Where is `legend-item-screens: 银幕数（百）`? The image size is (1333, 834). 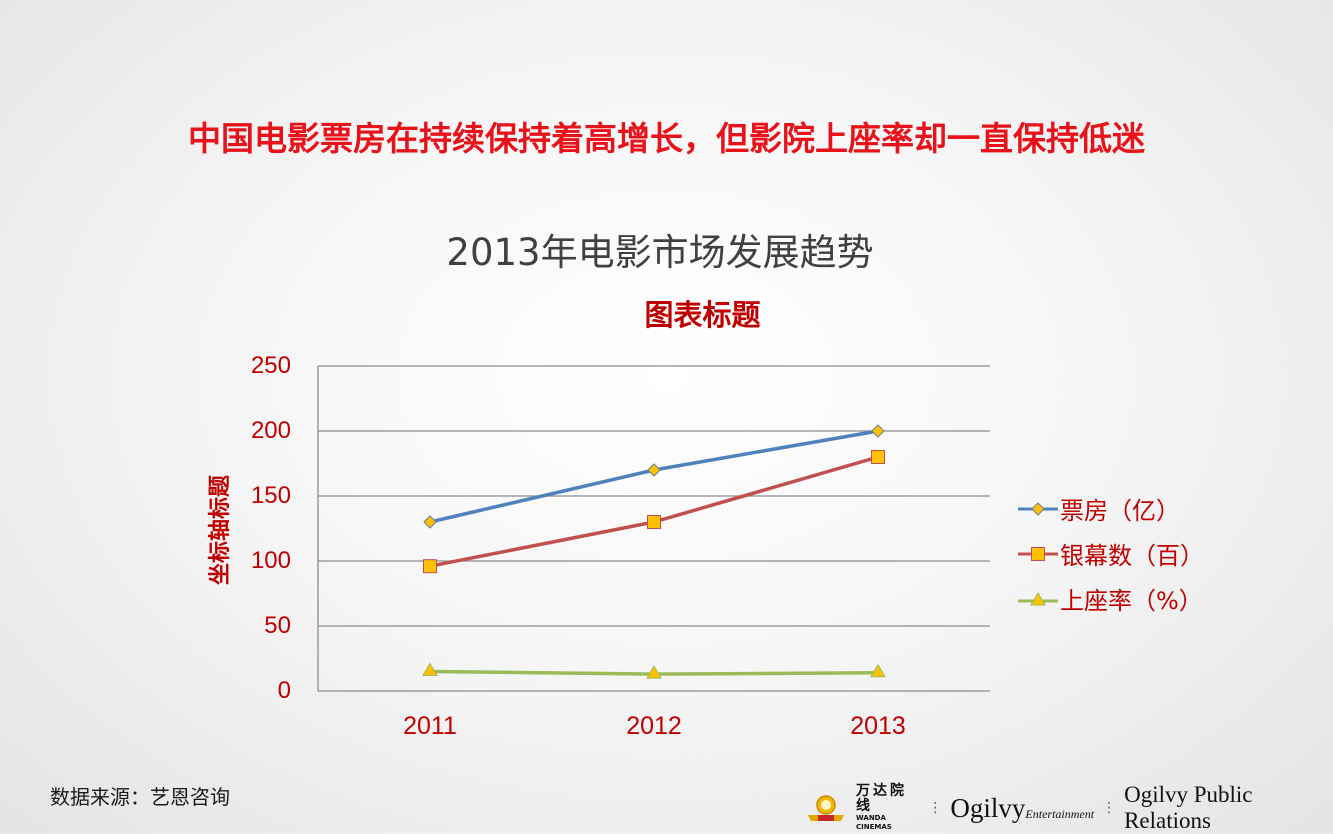 legend-item-screens: 银幕数（百） is located at coordinates (1111, 553).